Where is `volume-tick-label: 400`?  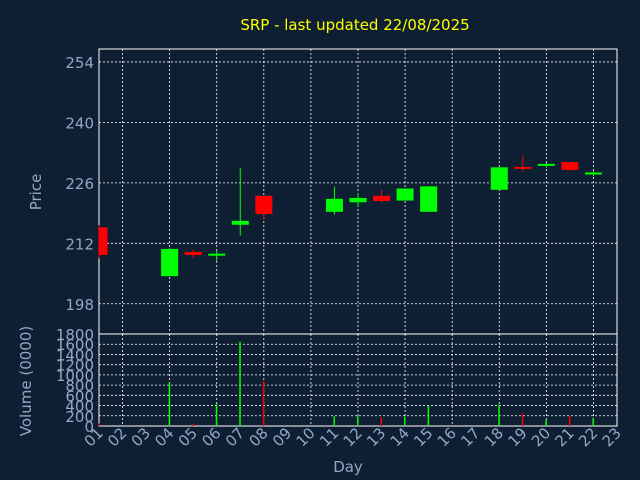
volume-tick-label: 400 is located at coordinates (79, 407).